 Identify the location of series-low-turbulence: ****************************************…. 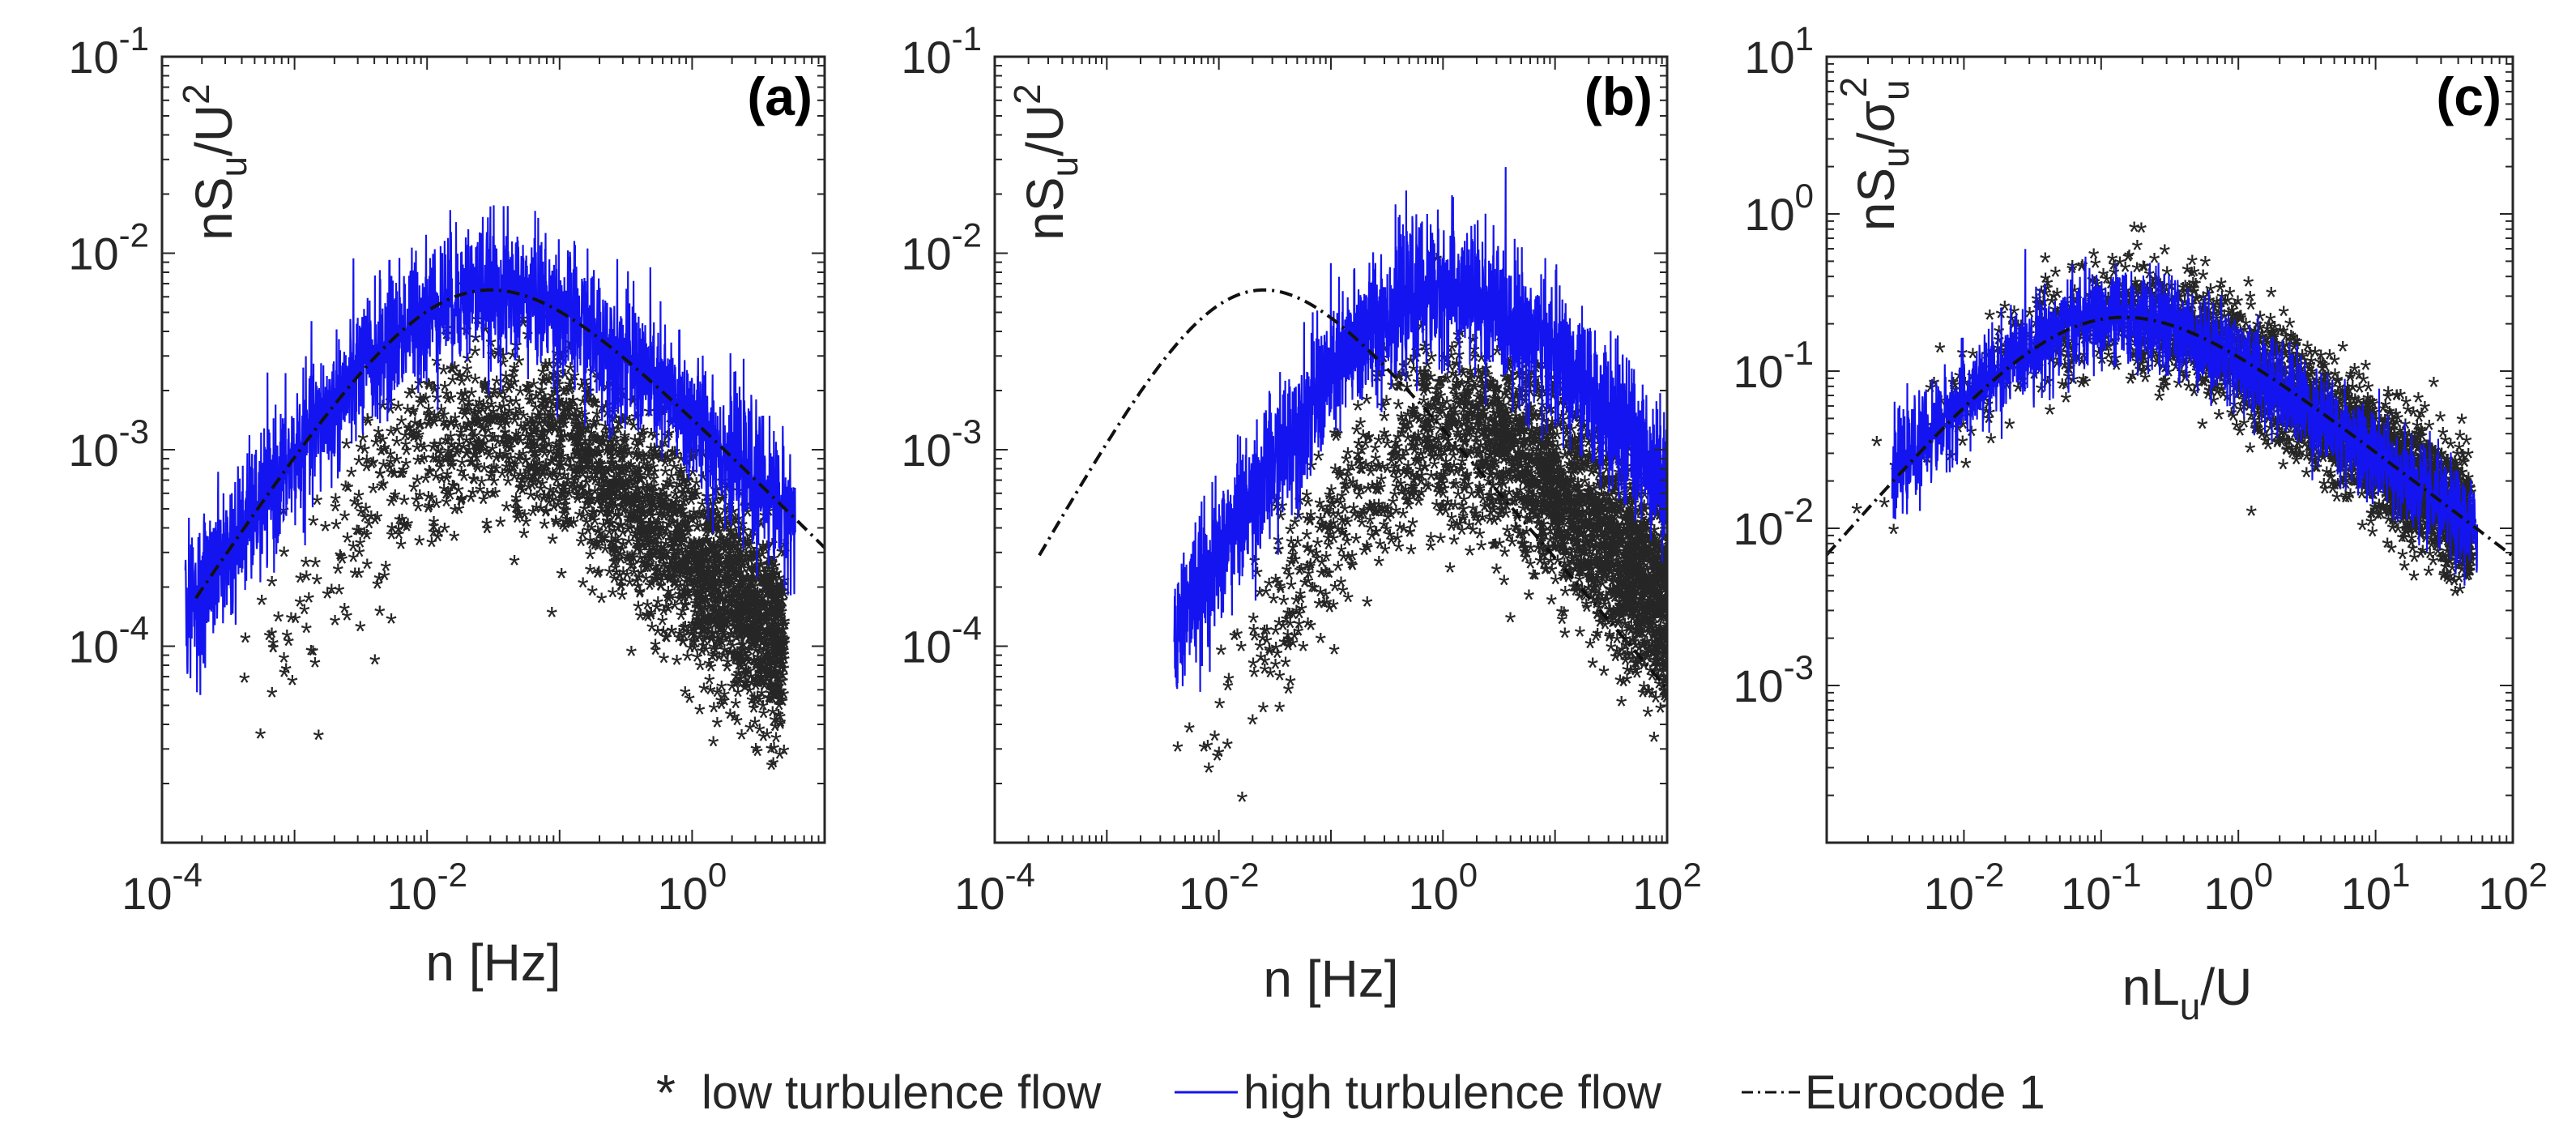
(513, 528).